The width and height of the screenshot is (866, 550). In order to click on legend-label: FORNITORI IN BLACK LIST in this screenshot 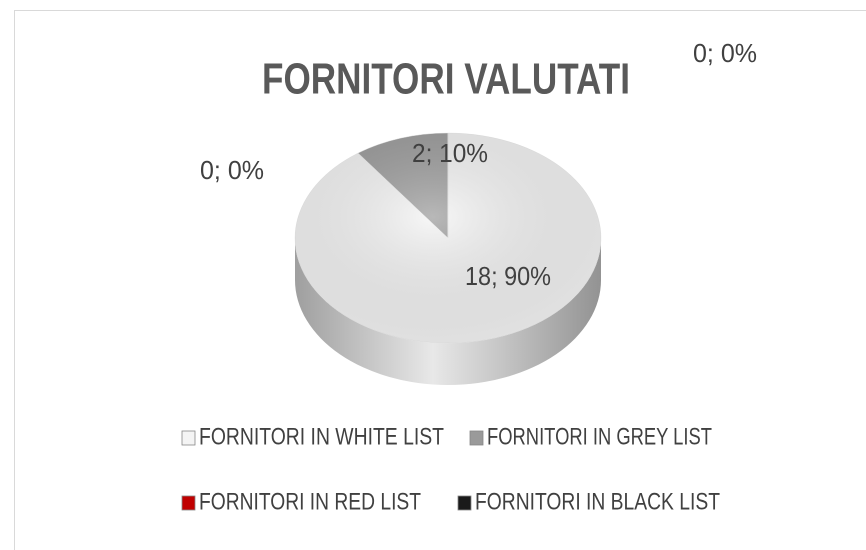, I will do `click(597, 501)`.